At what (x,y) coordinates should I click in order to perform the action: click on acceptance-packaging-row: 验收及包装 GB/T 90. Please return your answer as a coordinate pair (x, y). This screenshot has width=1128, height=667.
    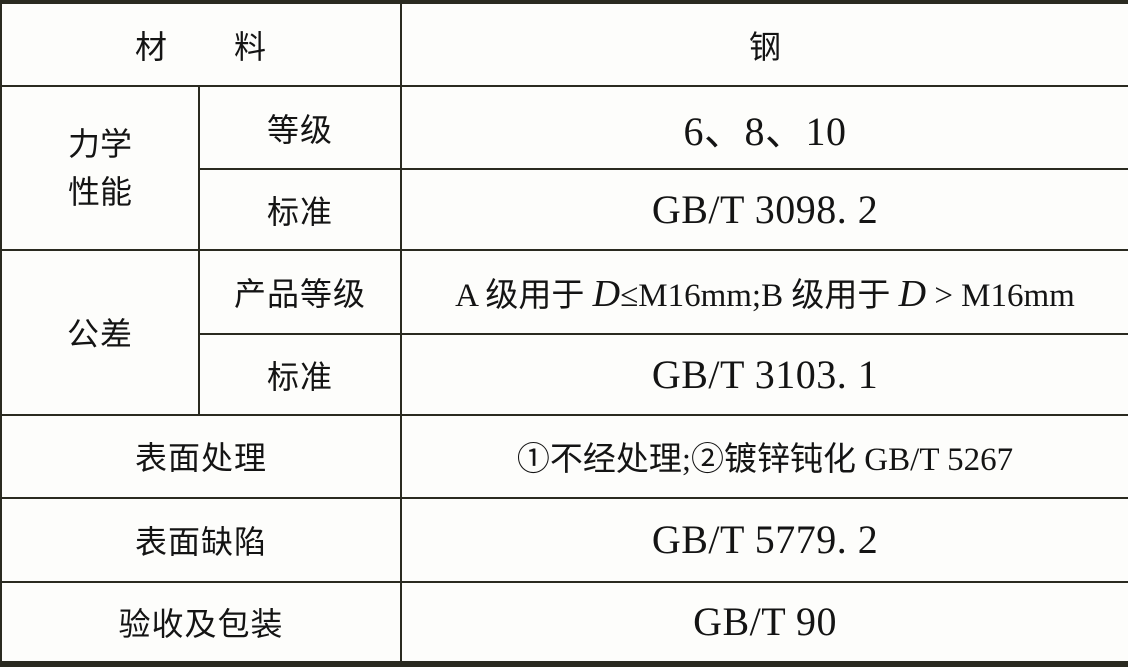
    Looking at the image, I should click on (564, 623).